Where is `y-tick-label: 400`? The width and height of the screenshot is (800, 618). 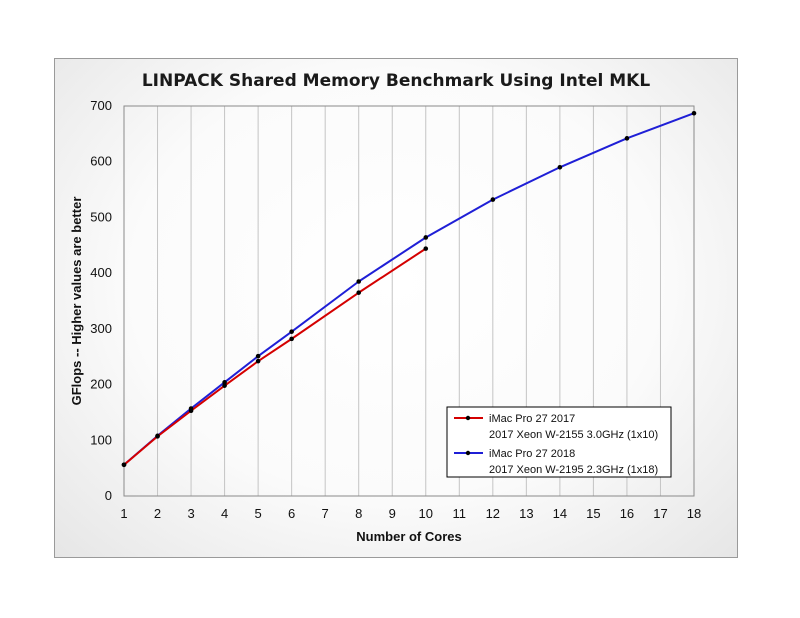
y-tick-label: 400 is located at coordinates (101, 272).